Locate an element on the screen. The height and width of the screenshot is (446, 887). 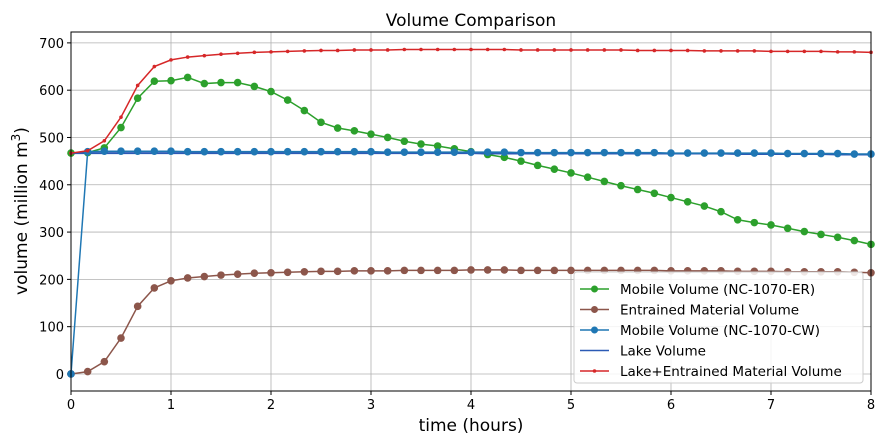
x-tick-label: 7 is located at coordinates (771, 405).